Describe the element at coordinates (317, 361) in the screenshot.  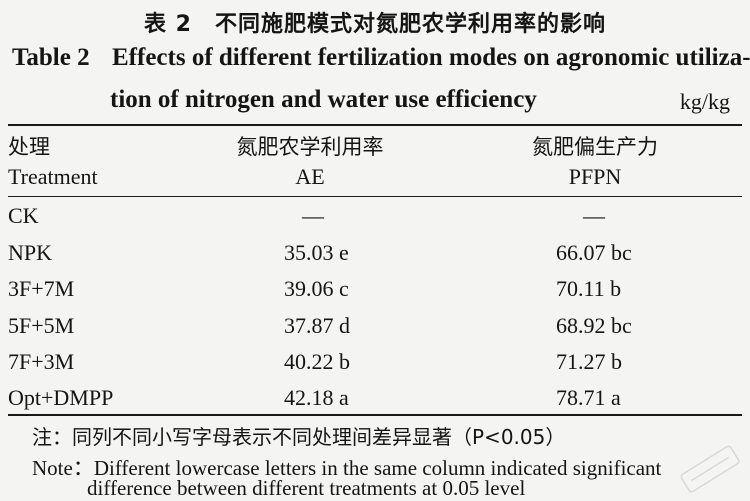
I see `cell-ae: 40.22 b` at that location.